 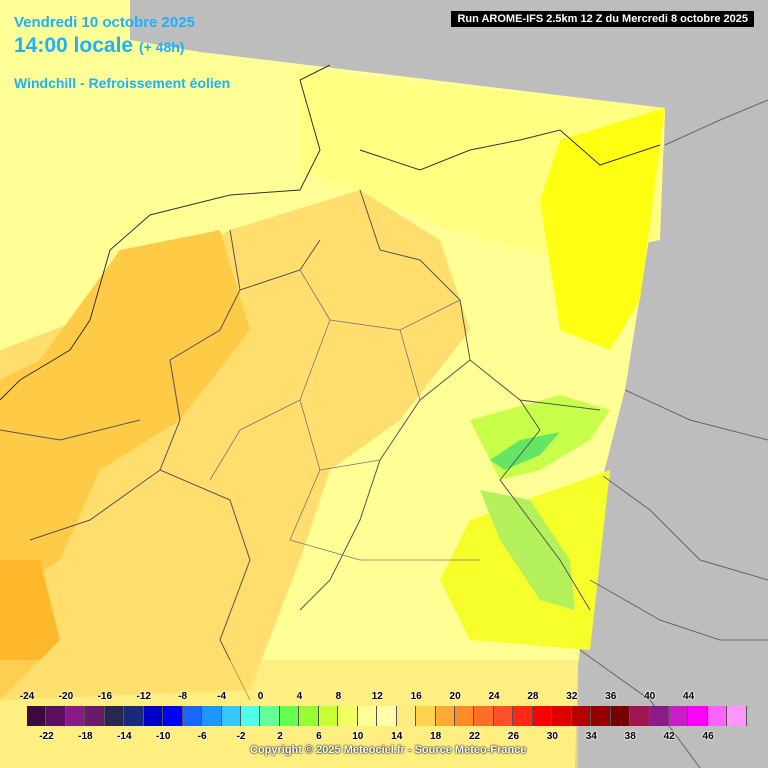 What do you see at coordinates (527, 550) in the screenshot?
I see `zone-cool-forest` at bounding box center [527, 550].